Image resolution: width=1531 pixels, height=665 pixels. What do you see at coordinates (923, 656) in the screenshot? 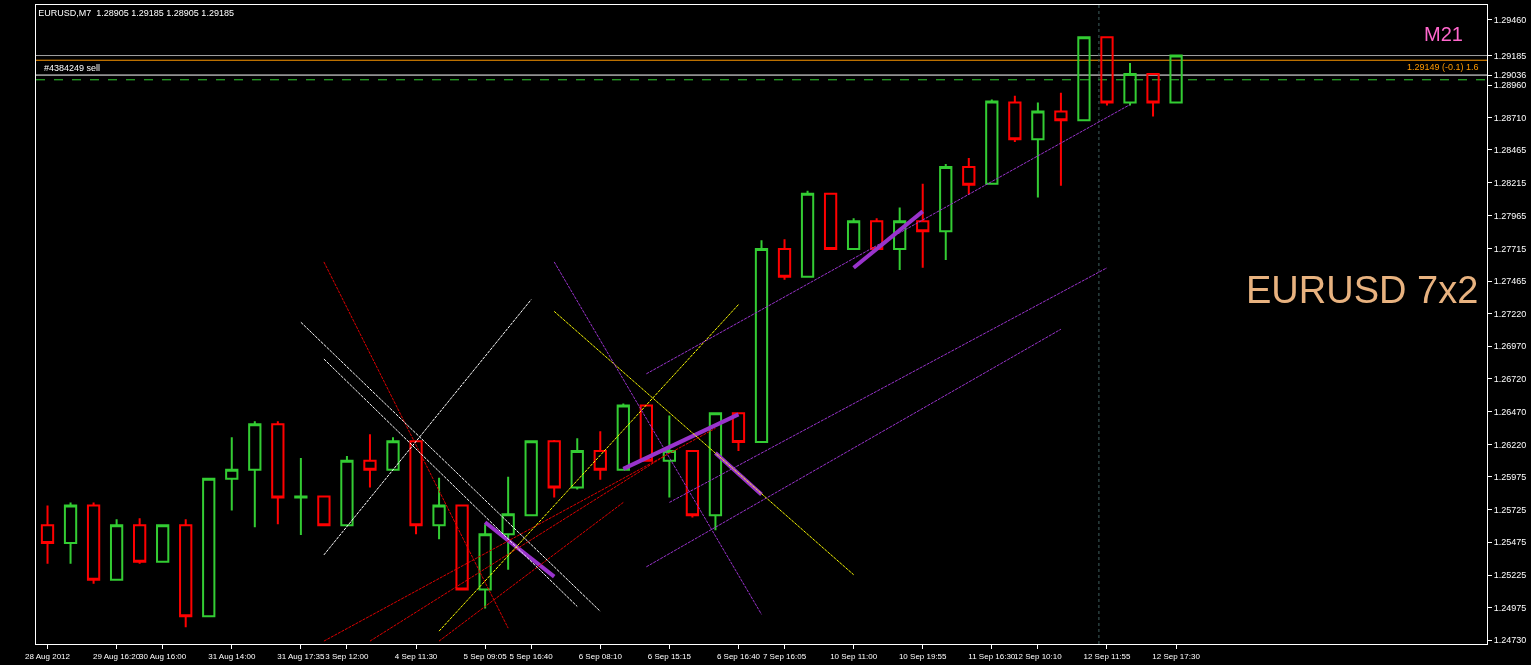
I see `x-tick-label: 10 Sep 19:55` at bounding box center [923, 656].